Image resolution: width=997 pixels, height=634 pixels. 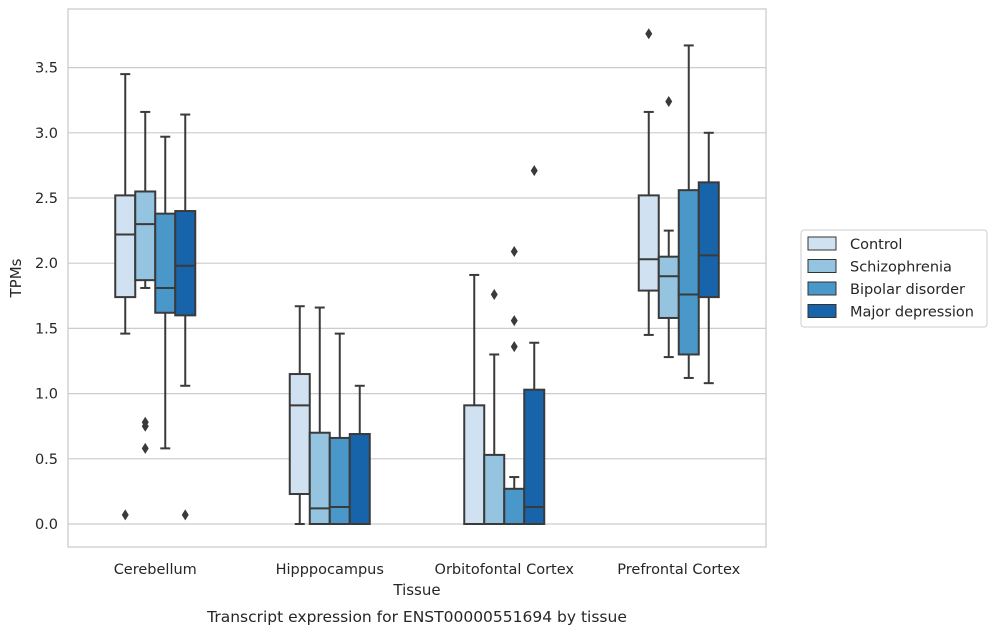 What do you see at coordinates (876, 245) in the screenshot?
I see `legend-label: Control` at bounding box center [876, 245].